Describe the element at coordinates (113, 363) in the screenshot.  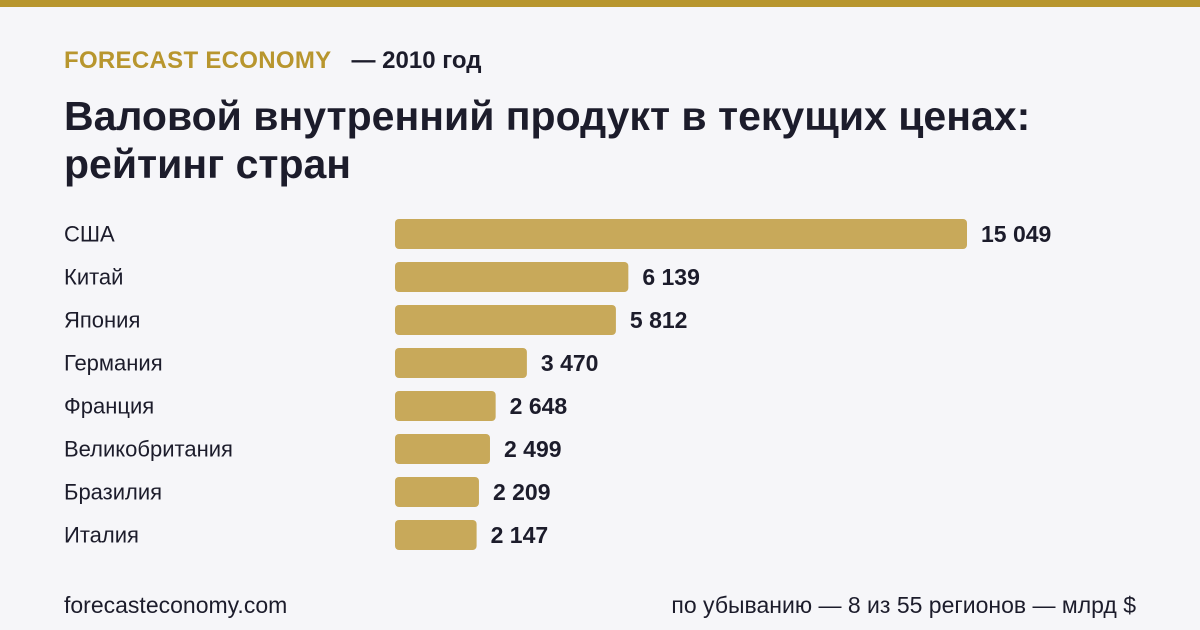
I see `category-label: Германия` at that location.